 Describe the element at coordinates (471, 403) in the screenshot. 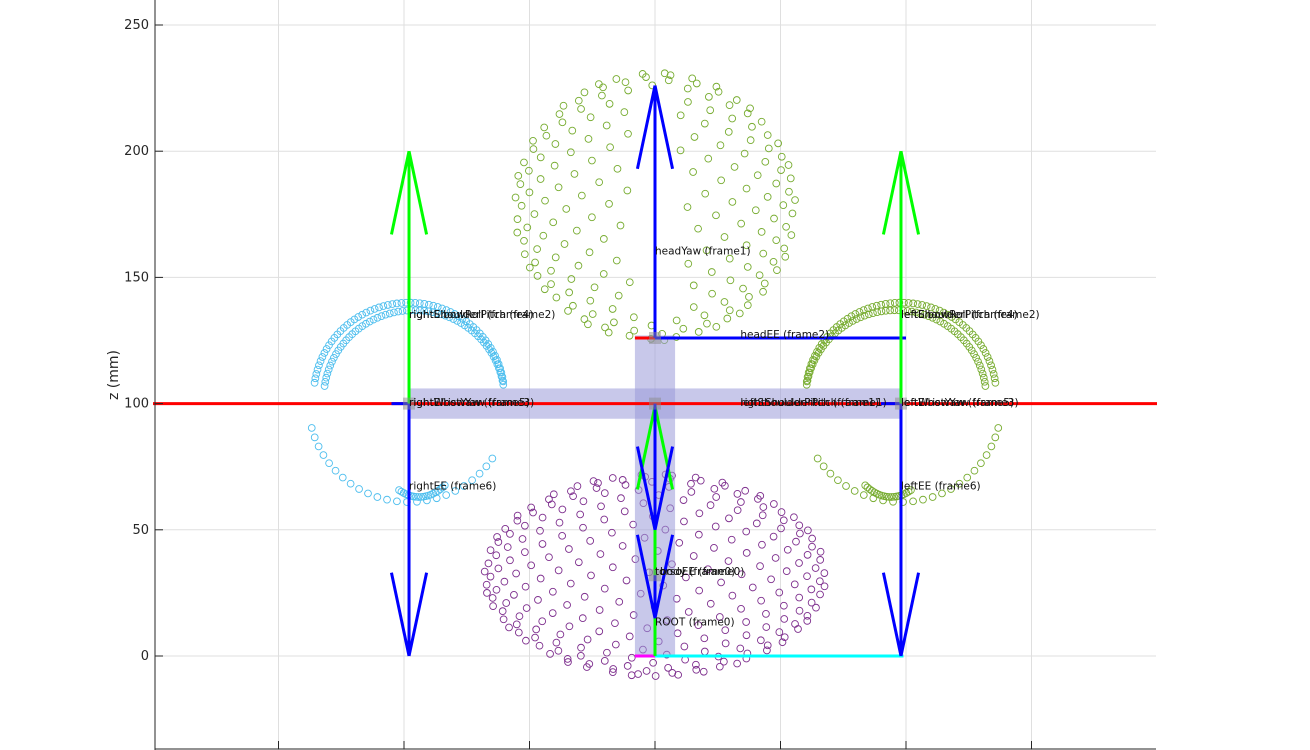

I see `frame-label: rightElbowYaw (frame3)` at that location.